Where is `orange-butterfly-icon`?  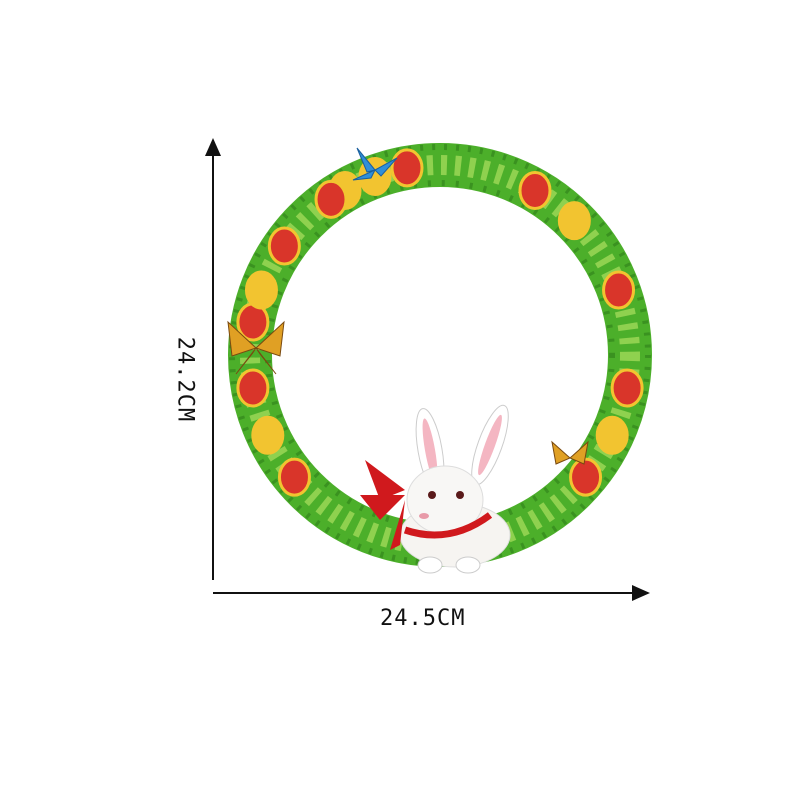
orange-butterfly-icon is located at coordinates (256, 347).